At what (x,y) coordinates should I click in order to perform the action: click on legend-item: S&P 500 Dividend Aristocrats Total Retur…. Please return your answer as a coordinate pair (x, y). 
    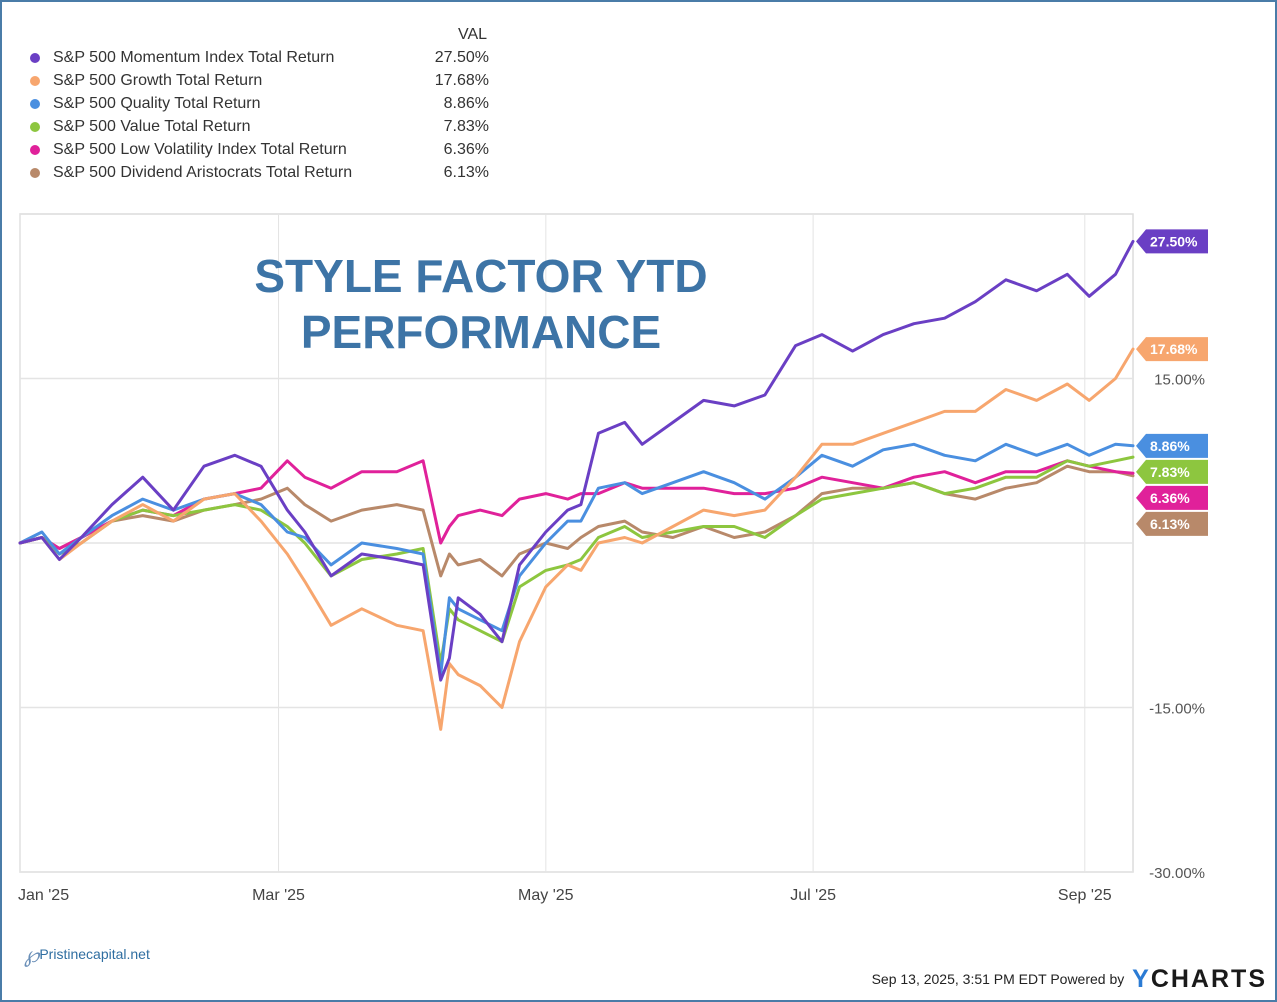
    Looking at the image, I should click on (265, 174).